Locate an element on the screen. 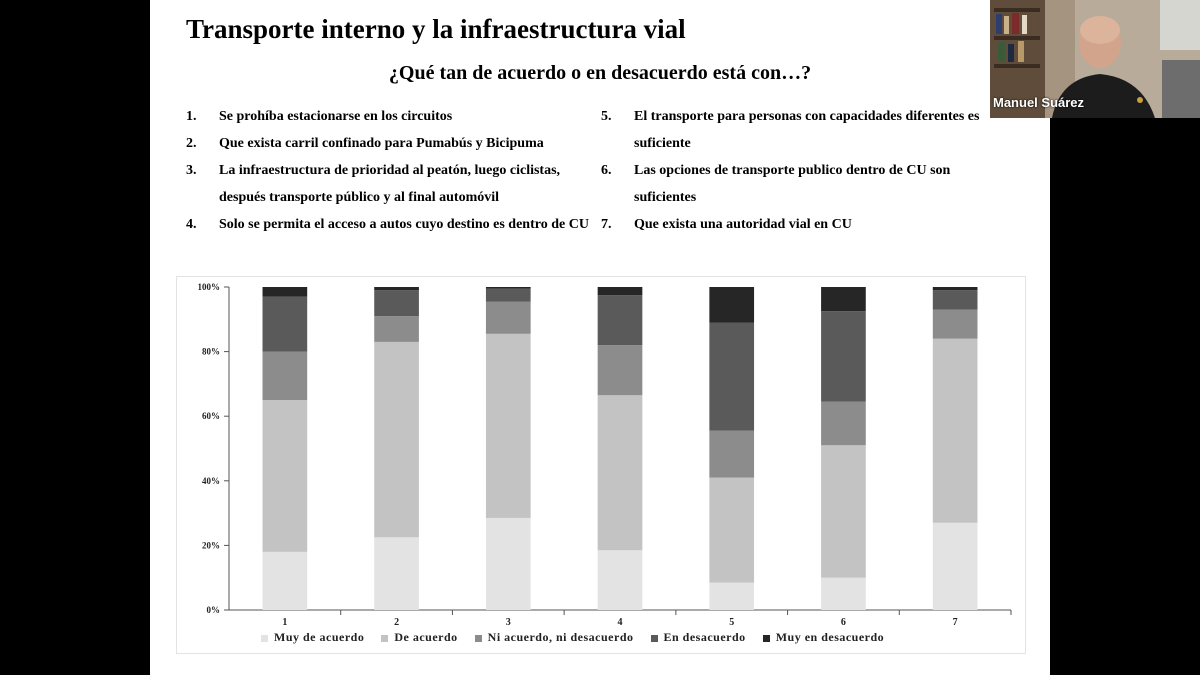 Image resolution: width=1200 pixels, height=675 pixels. legend-label: Ni acuerdo, ni desacuerdo is located at coordinates (560, 637).